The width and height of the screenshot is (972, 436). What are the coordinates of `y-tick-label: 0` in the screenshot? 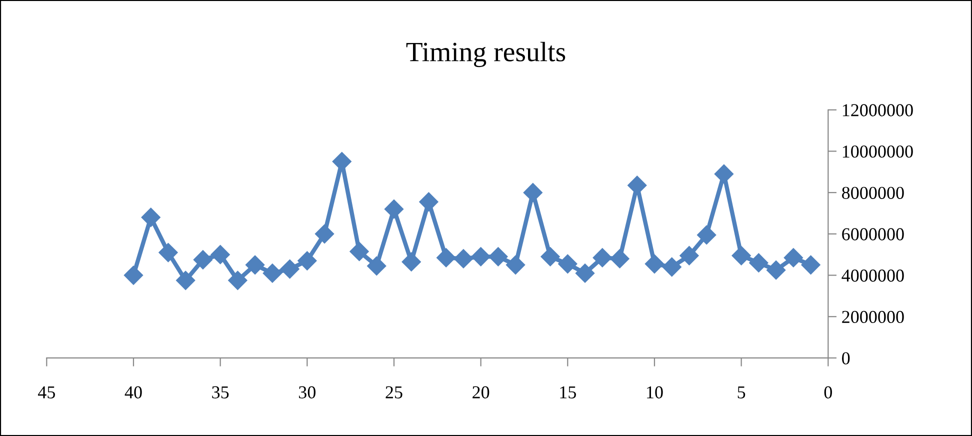 It's located at (846, 358).